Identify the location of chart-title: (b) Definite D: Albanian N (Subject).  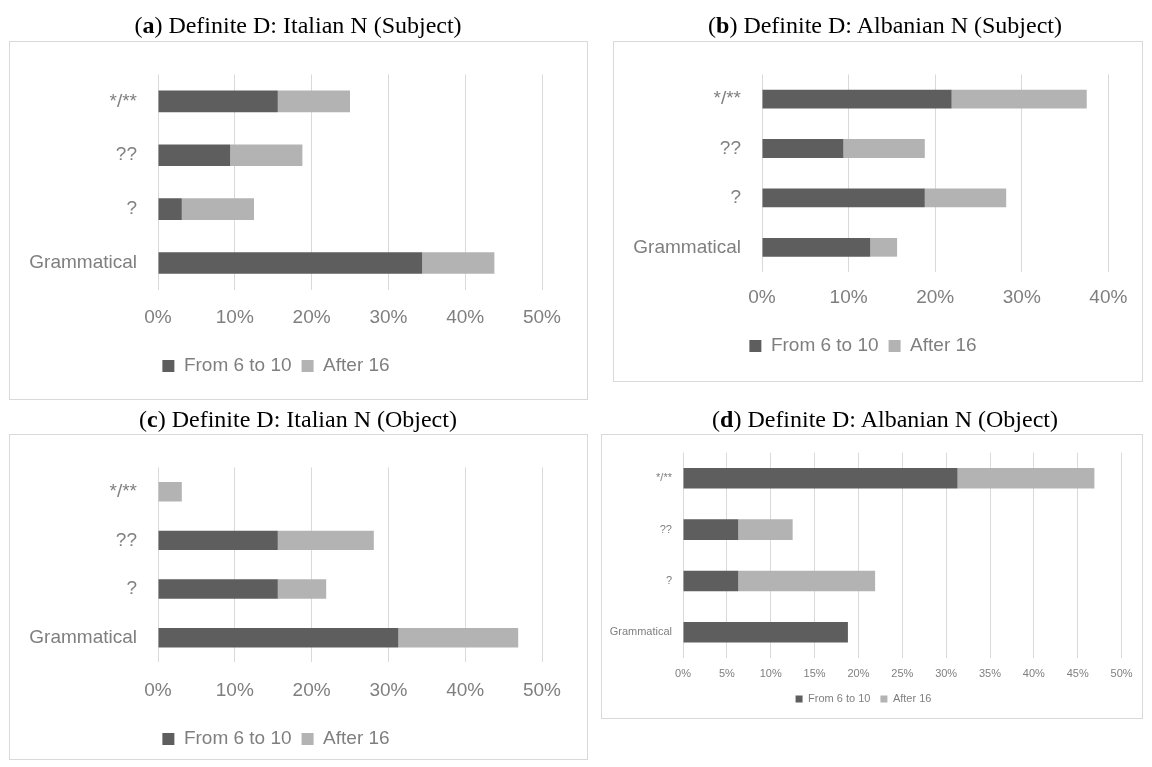
(885, 25).